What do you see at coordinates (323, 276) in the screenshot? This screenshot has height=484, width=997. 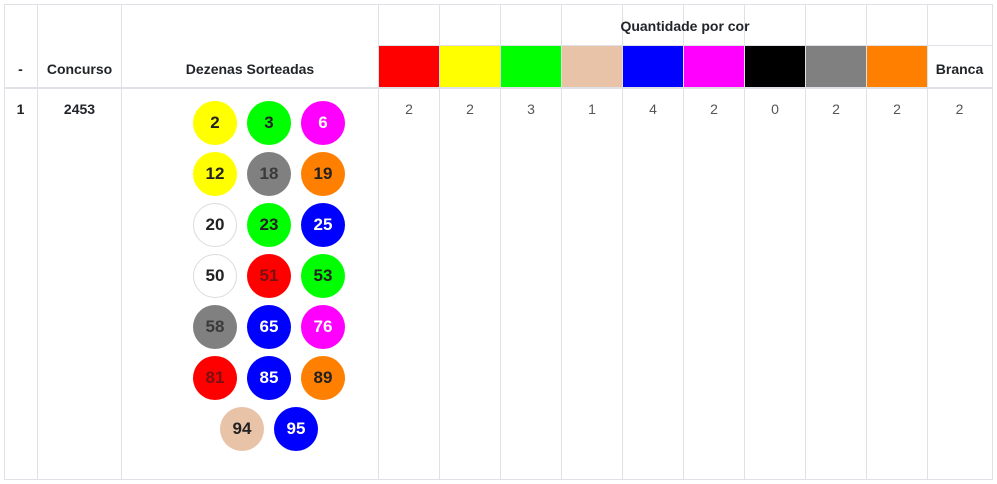 I see `ball-53: 53` at bounding box center [323, 276].